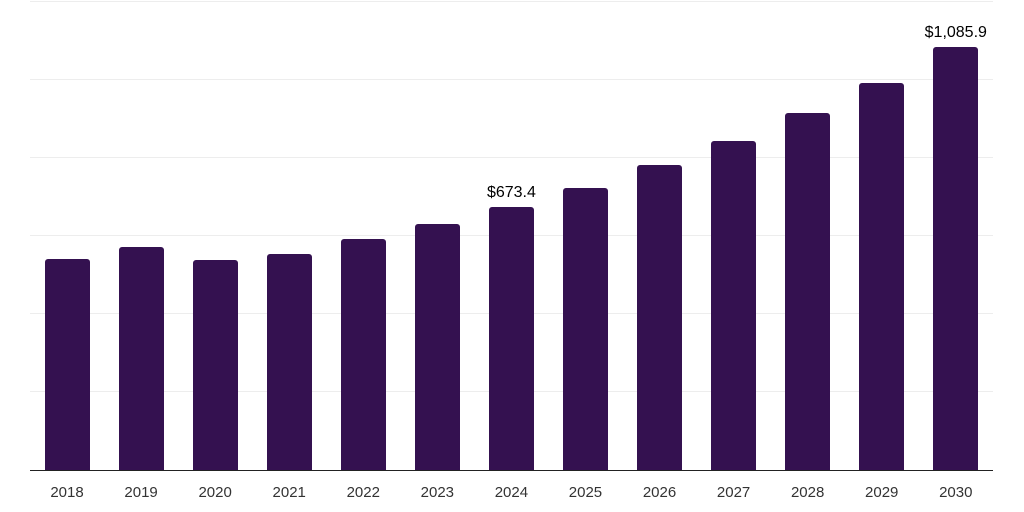 The image size is (1024, 512). Describe the element at coordinates (141, 358) in the screenshot. I see `bar-2019` at that location.